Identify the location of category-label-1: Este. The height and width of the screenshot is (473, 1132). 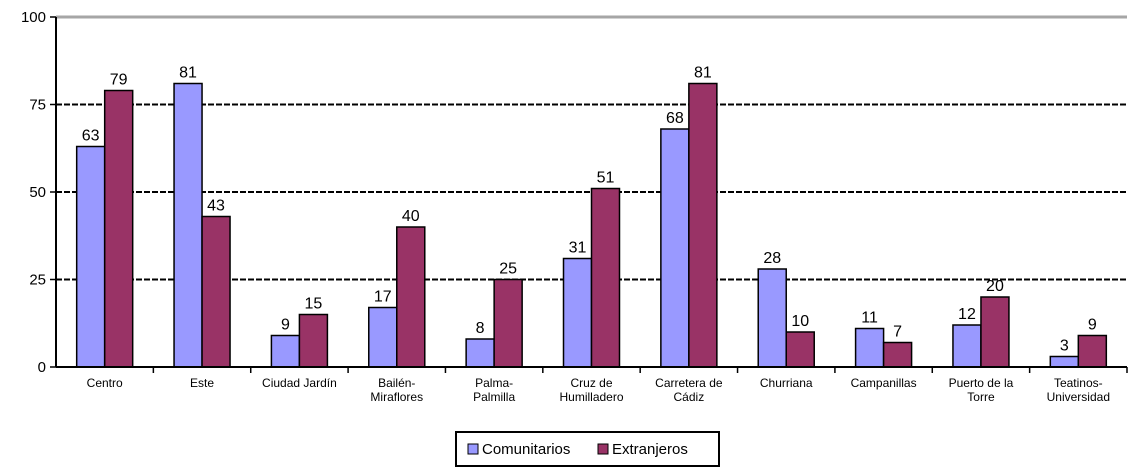
(202, 383).